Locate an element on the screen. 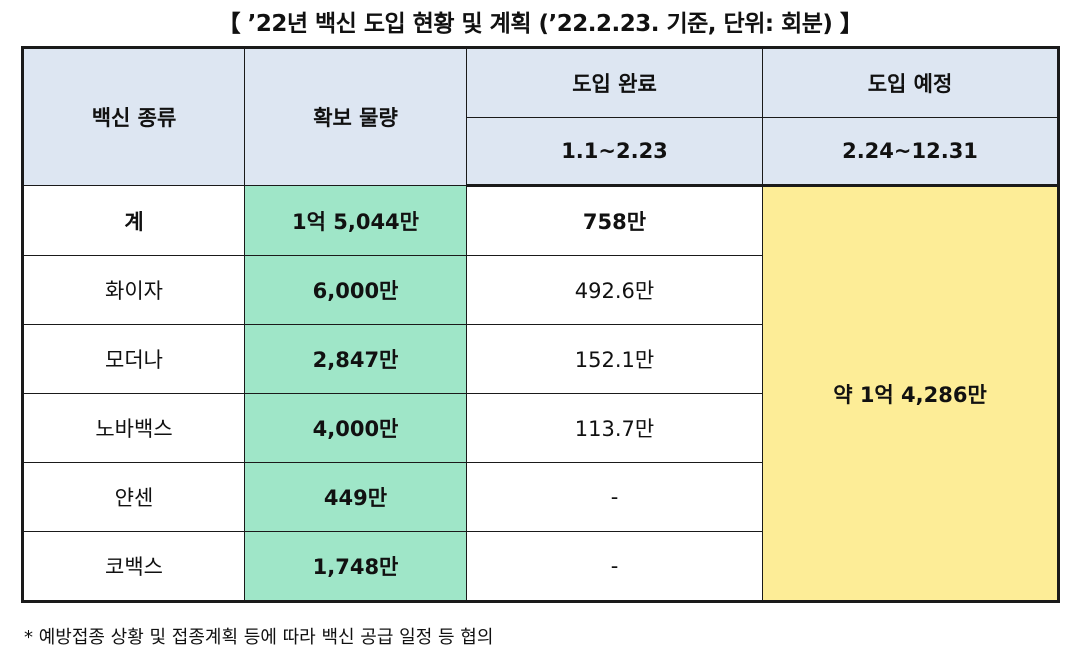 This screenshot has height=660, width=1080. secured-amount: 4,000만 is located at coordinates (355, 428).